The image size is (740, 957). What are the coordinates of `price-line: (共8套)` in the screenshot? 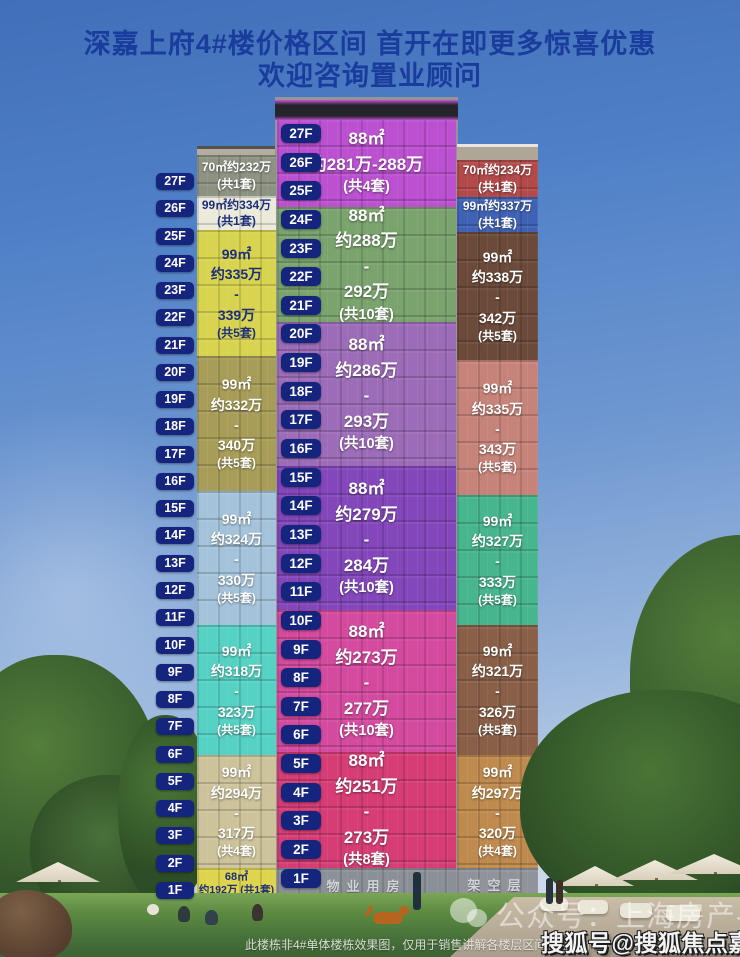 It's located at (366, 860).